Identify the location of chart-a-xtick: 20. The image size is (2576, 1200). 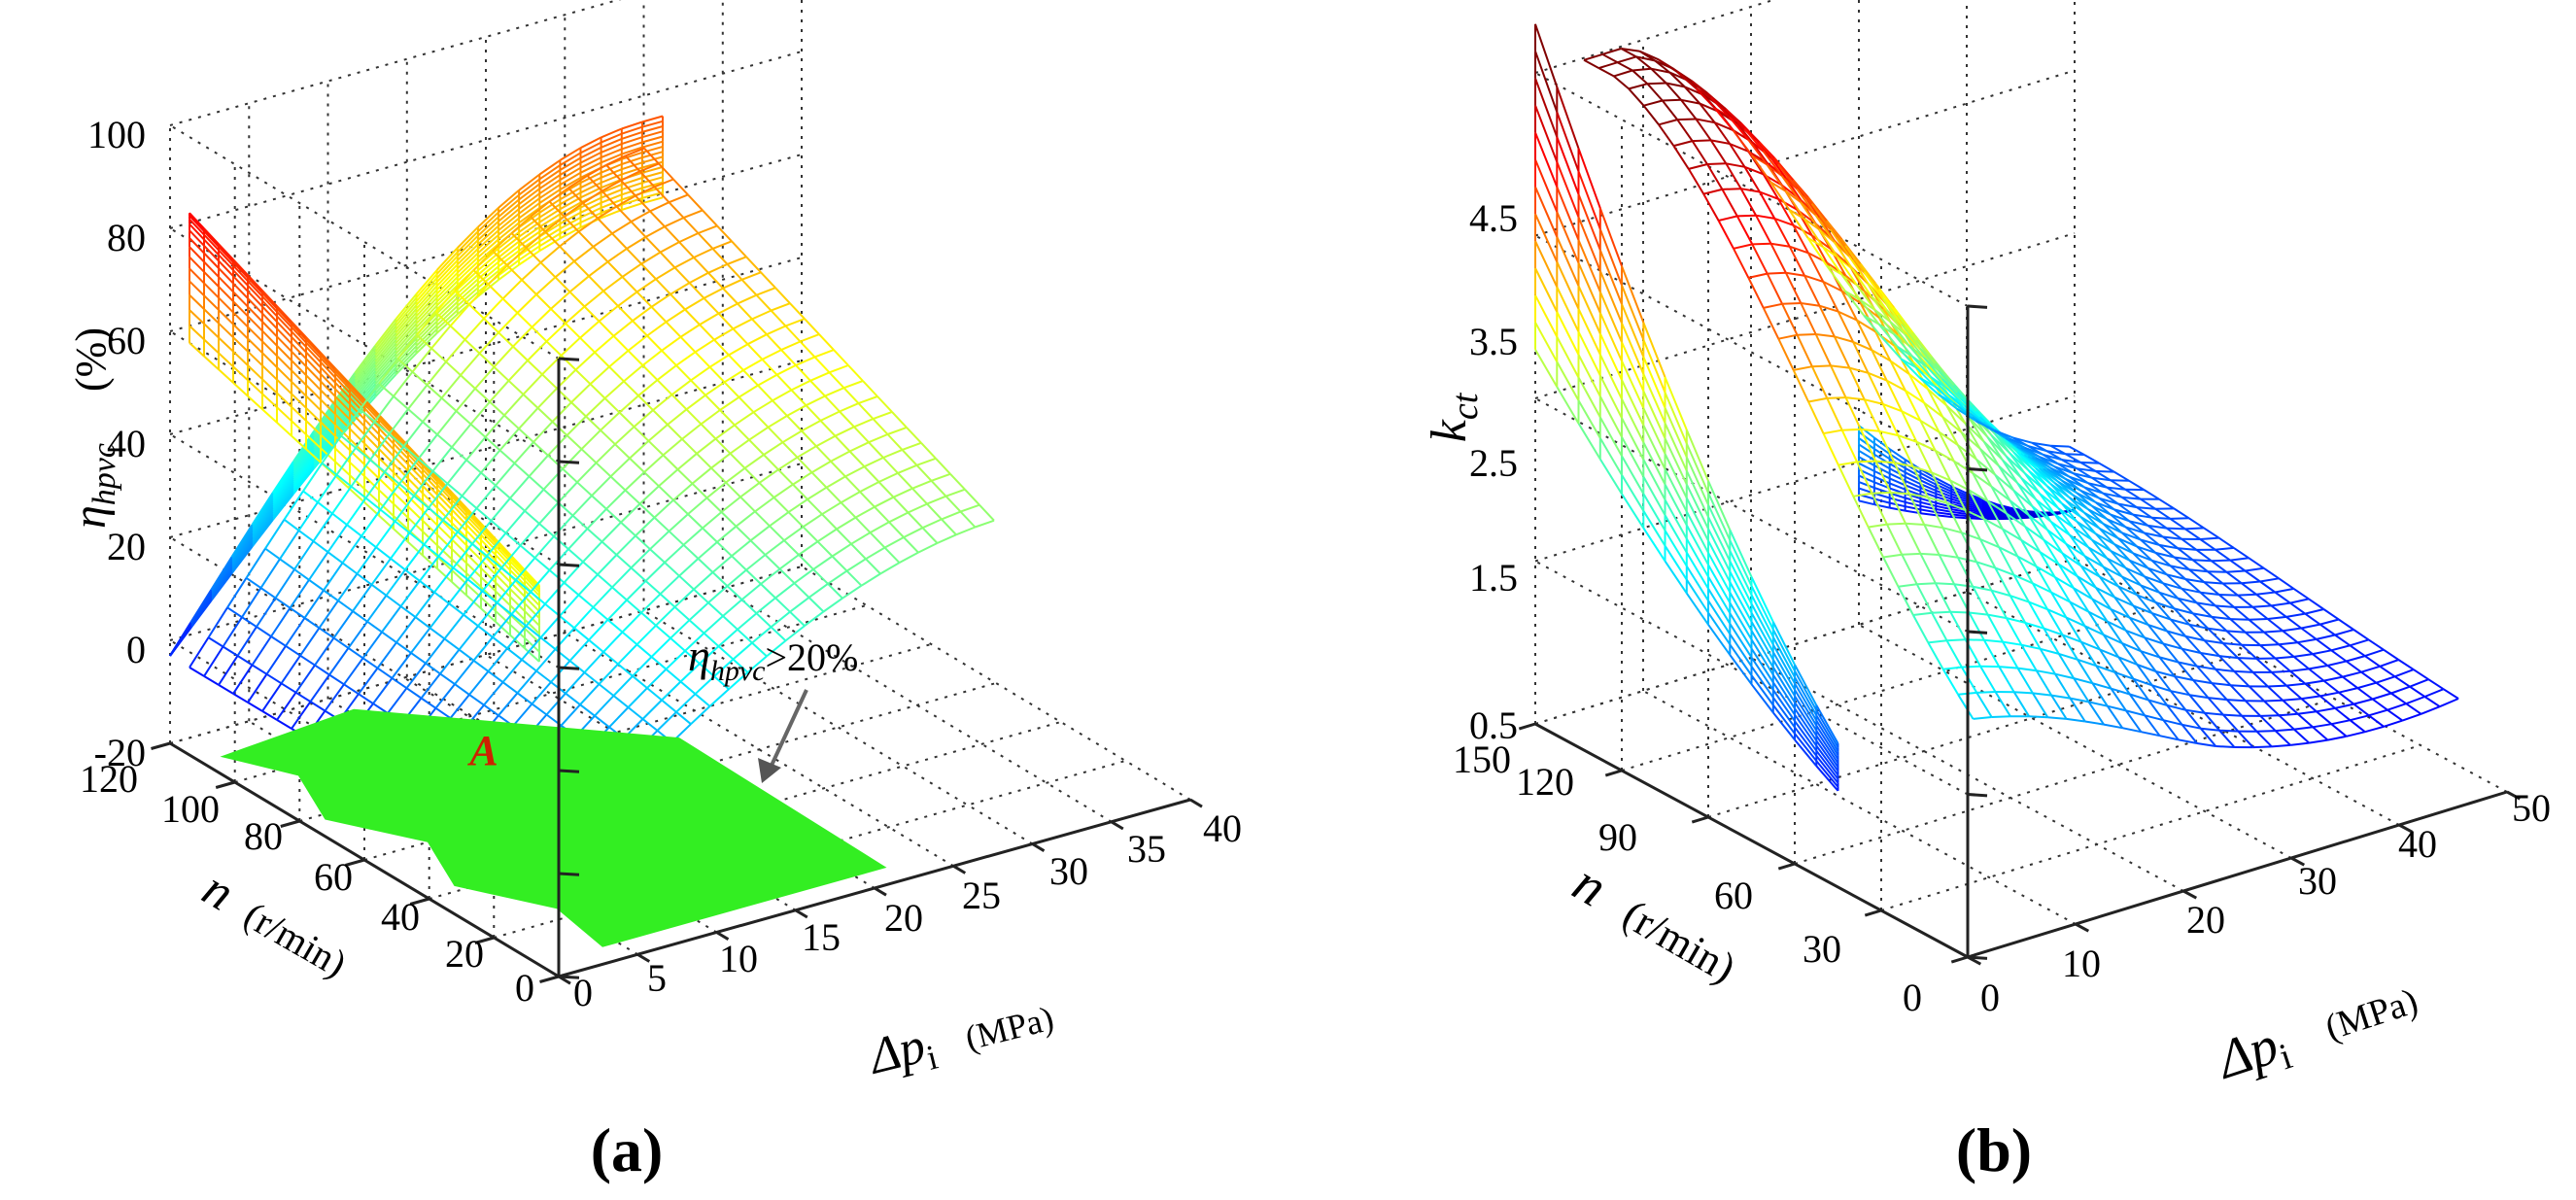
(903, 918).